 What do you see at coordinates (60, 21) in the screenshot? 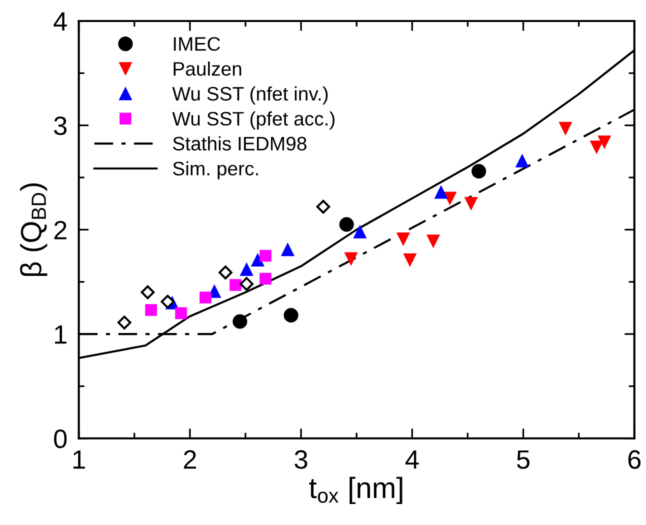
I see `y-tick-label: 4` at bounding box center [60, 21].